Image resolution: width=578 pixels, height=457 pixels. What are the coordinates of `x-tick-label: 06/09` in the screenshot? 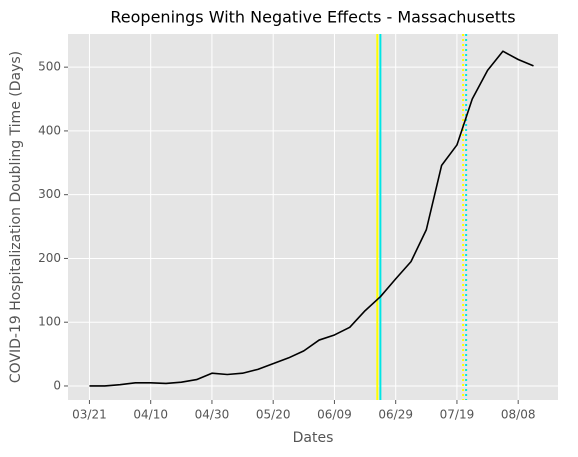 It's located at (334, 415).